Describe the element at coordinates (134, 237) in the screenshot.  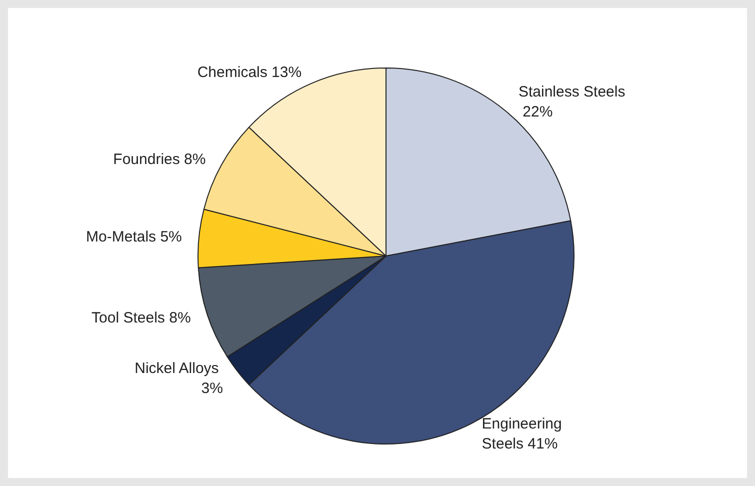
I see `slice-label: Mo-Metals 5%` at that location.